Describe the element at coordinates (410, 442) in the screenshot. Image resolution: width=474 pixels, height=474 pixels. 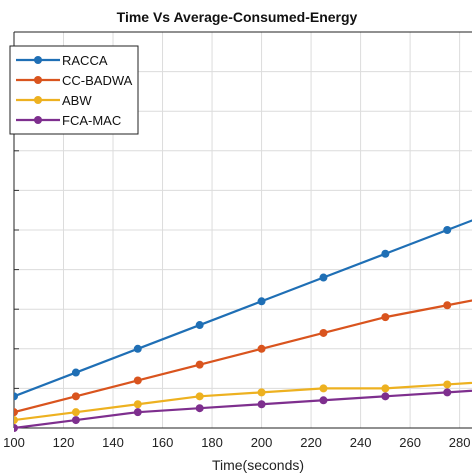
I see `x-tick-label: 260` at that location.